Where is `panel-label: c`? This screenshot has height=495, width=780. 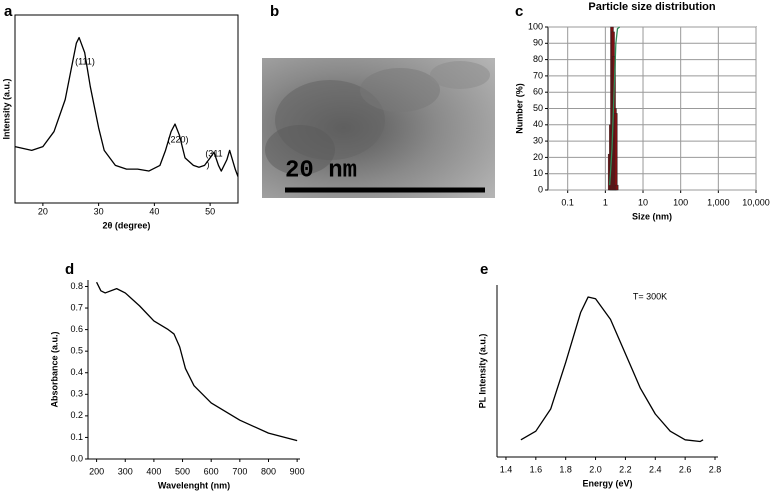 panel-label: c is located at coordinates (519, 11).